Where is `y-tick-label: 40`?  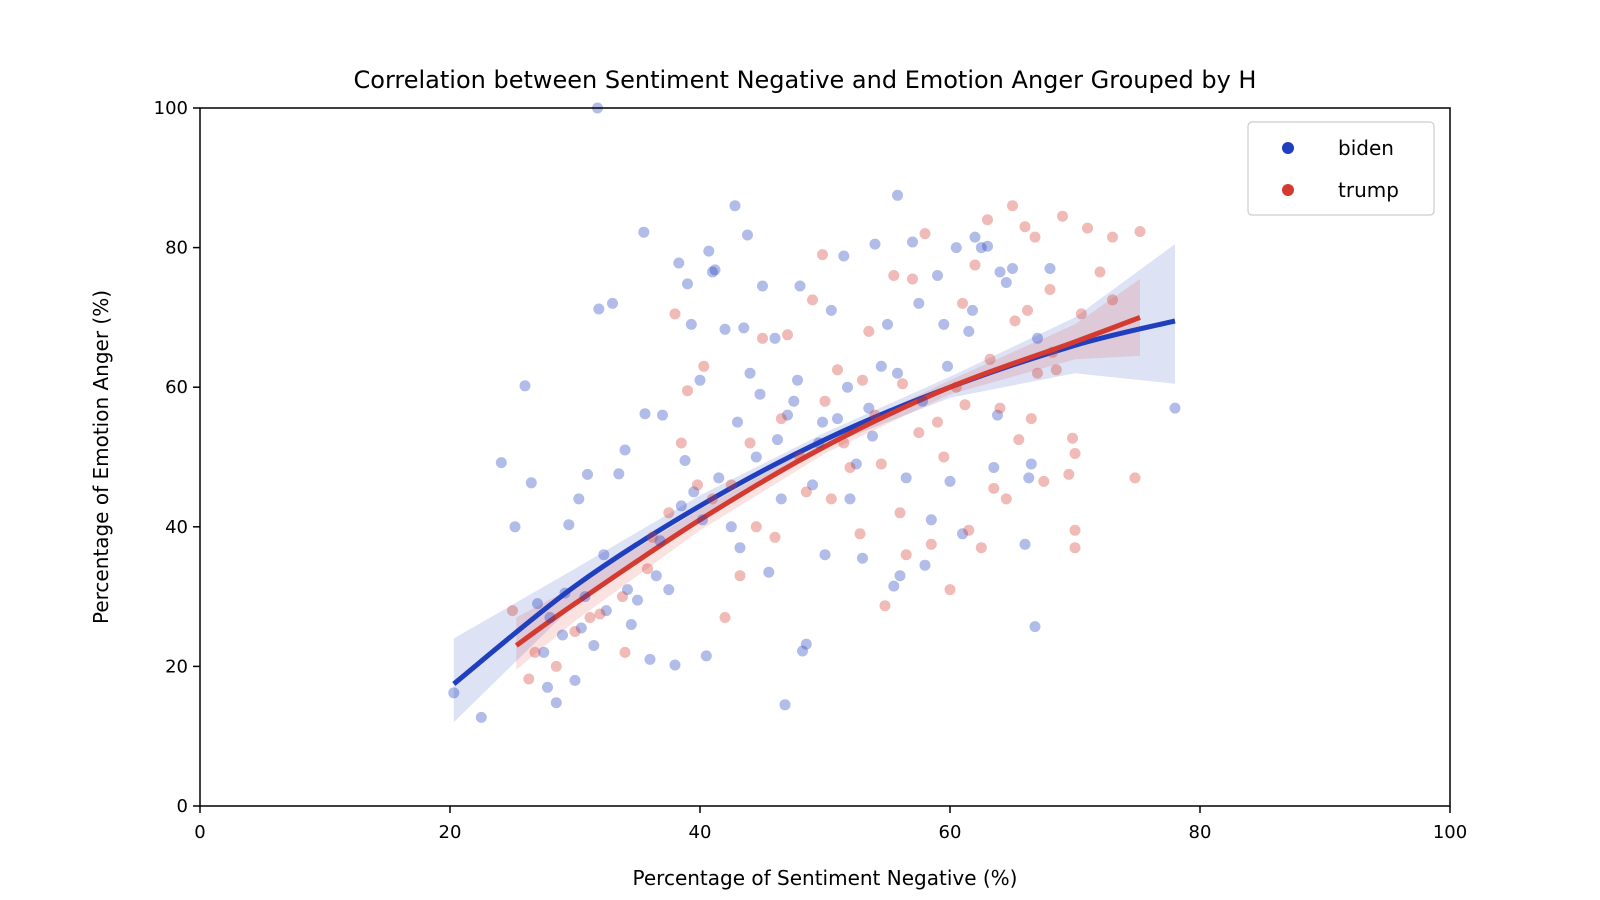 y-tick-label: 40 is located at coordinates (176, 527).